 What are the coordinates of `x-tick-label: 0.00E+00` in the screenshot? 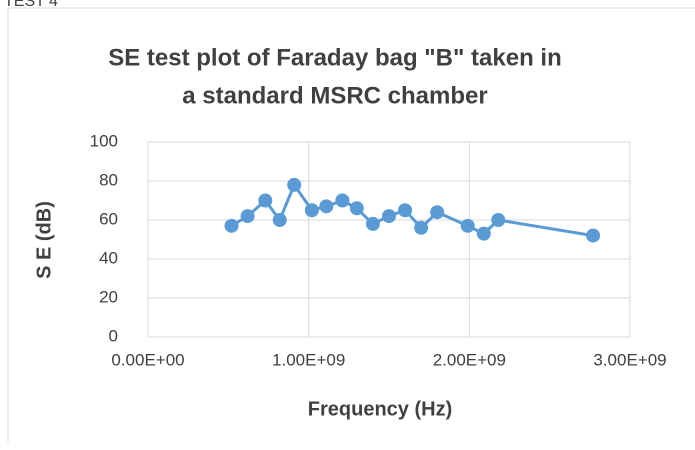 It's located at (147, 359).